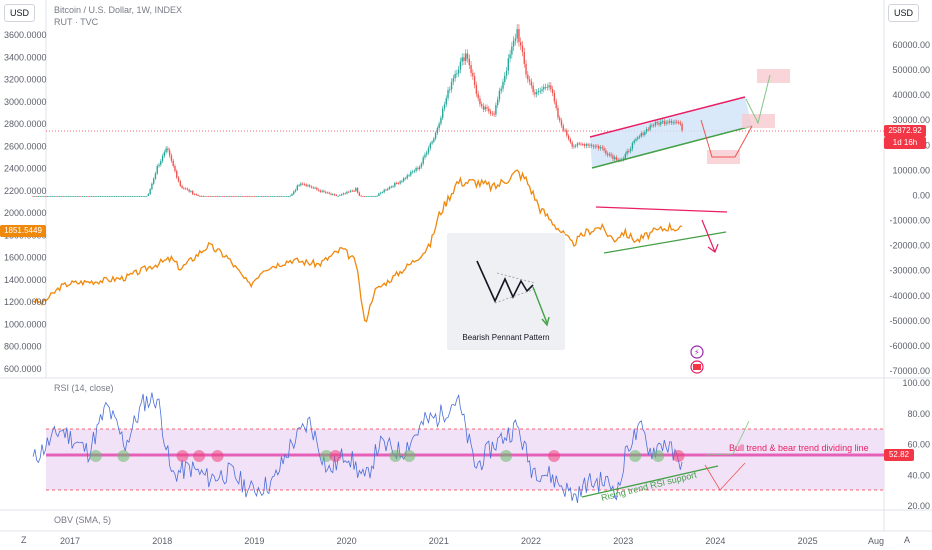 This screenshot has width=932, height=550. Describe the element at coordinates (697, 352) in the screenshot. I see `lightning-event-icon` at that location.